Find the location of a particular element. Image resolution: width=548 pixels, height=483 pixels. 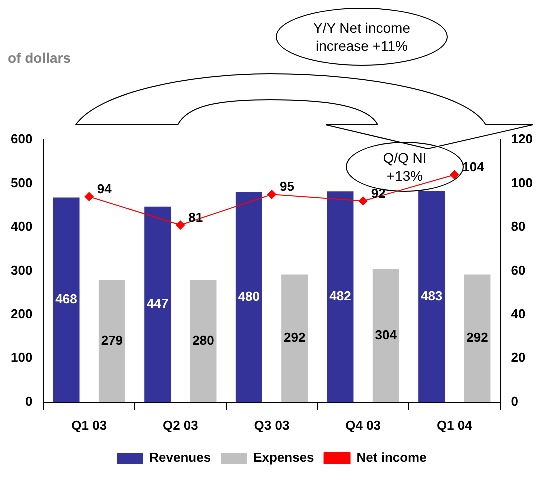

x-tick-label: Q2 03 is located at coordinates (180, 425).